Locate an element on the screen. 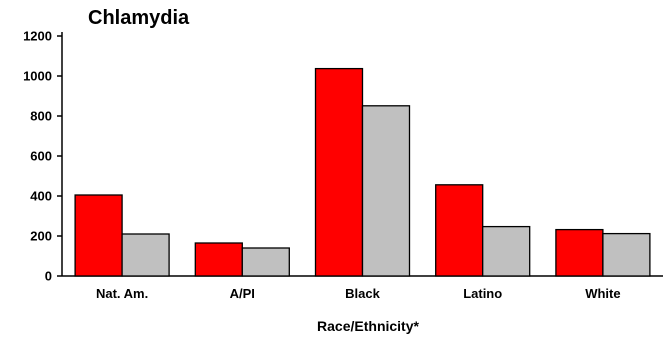 Image resolution: width=663 pixels, height=340 pixels. chart-title: Chlamydia is located at coordinates (139, 18).